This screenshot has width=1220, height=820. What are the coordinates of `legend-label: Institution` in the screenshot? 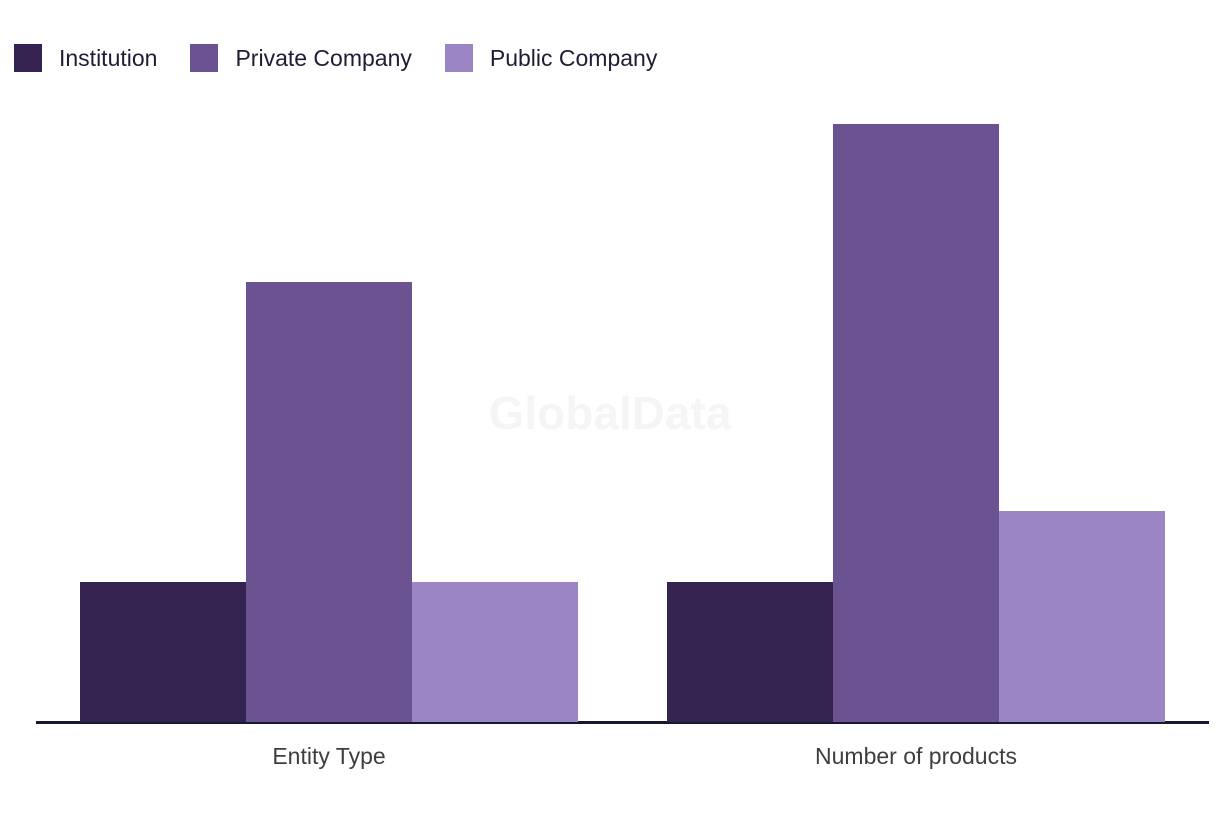 It's located at (108, 58).